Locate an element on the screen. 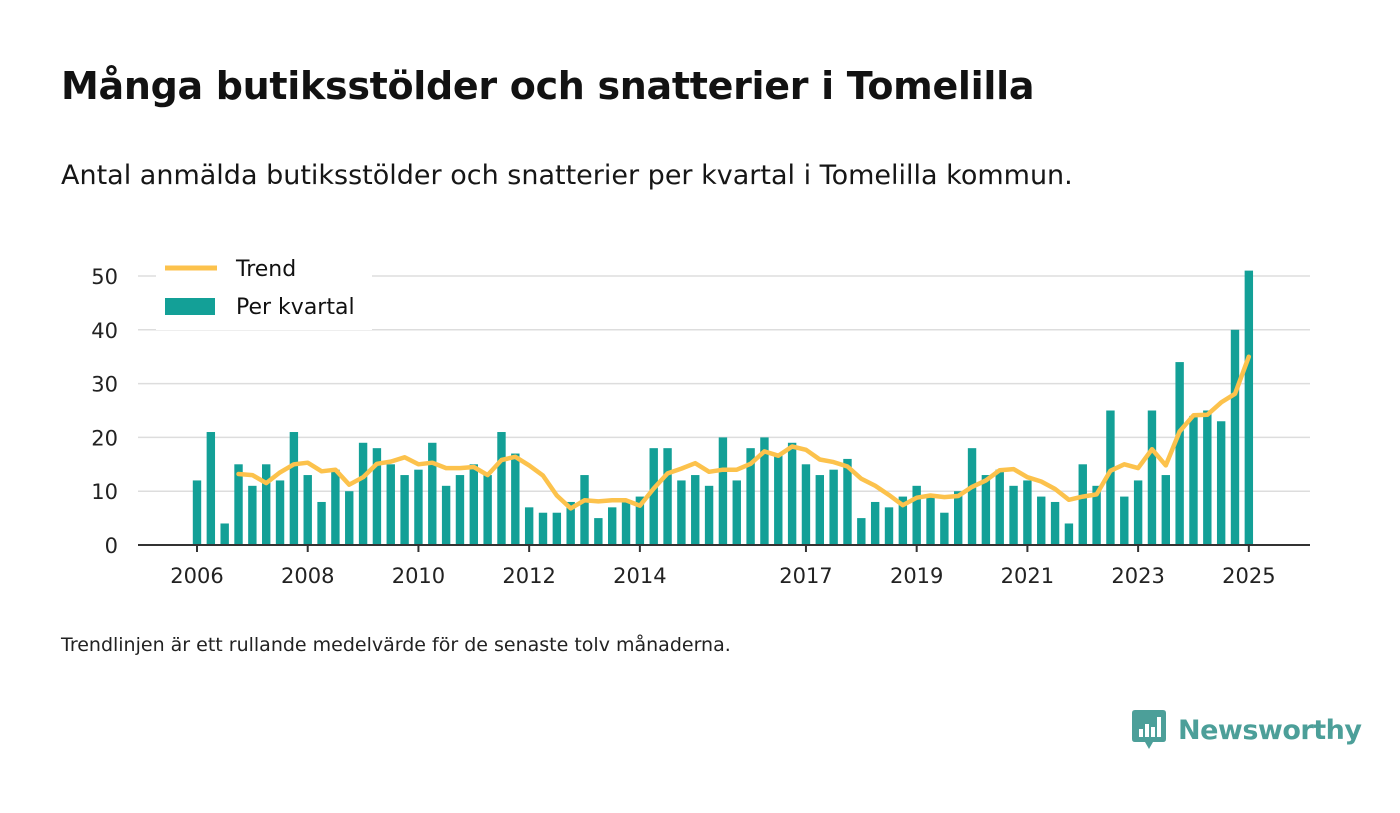  x-tick-label: 2014 is located at coordinates (639, 576).